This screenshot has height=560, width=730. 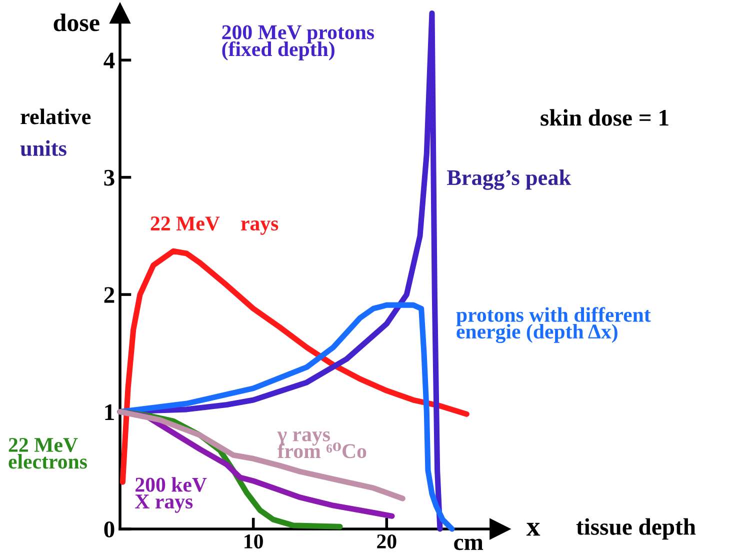 I want to click on series-label: protons with different energie (depth Δx), so click(x=553, y=325).